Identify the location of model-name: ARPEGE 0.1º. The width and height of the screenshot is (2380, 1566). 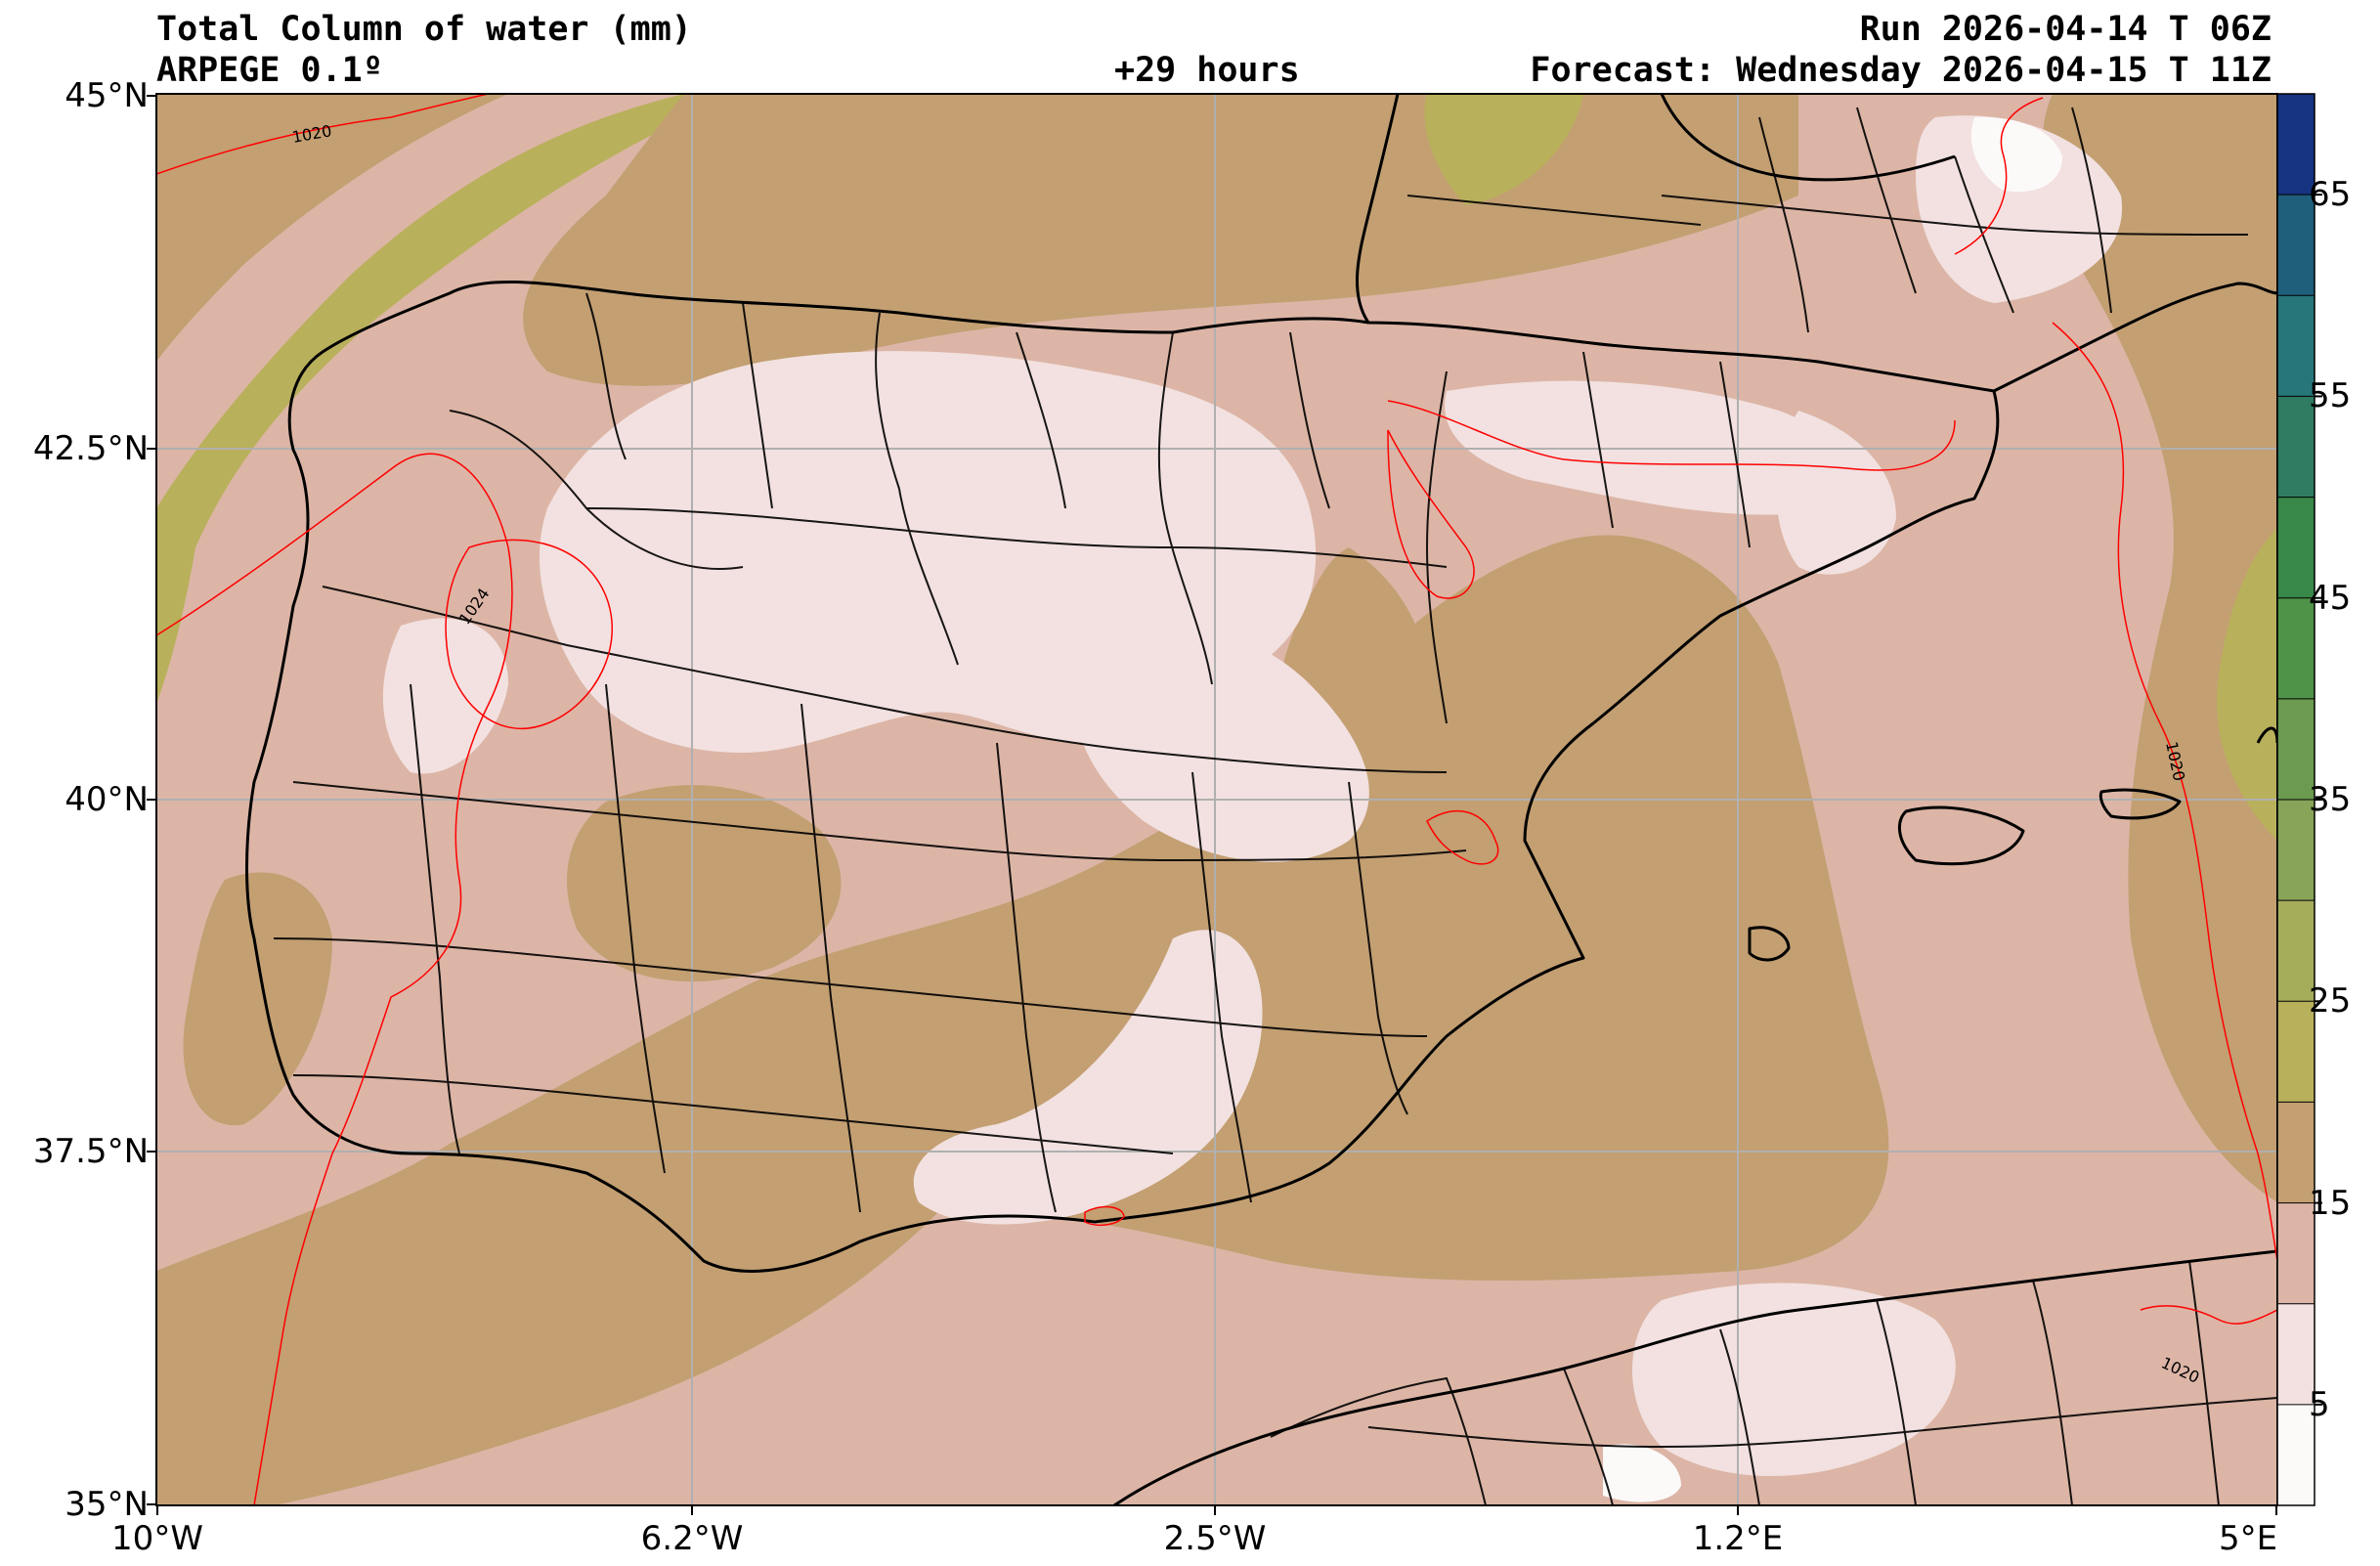
(269, 70).